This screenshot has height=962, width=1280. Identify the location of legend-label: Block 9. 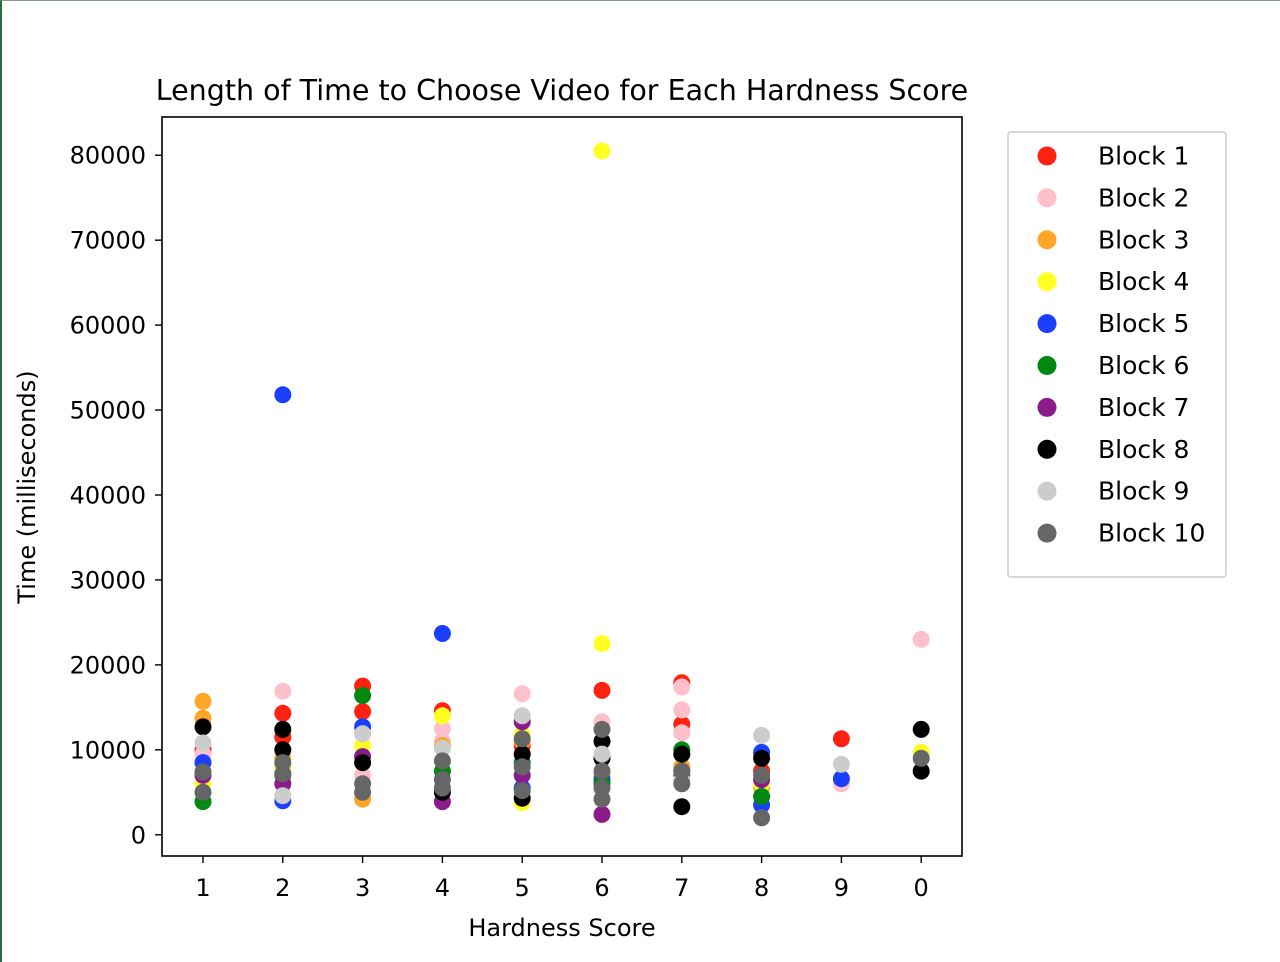
(1143, 491).